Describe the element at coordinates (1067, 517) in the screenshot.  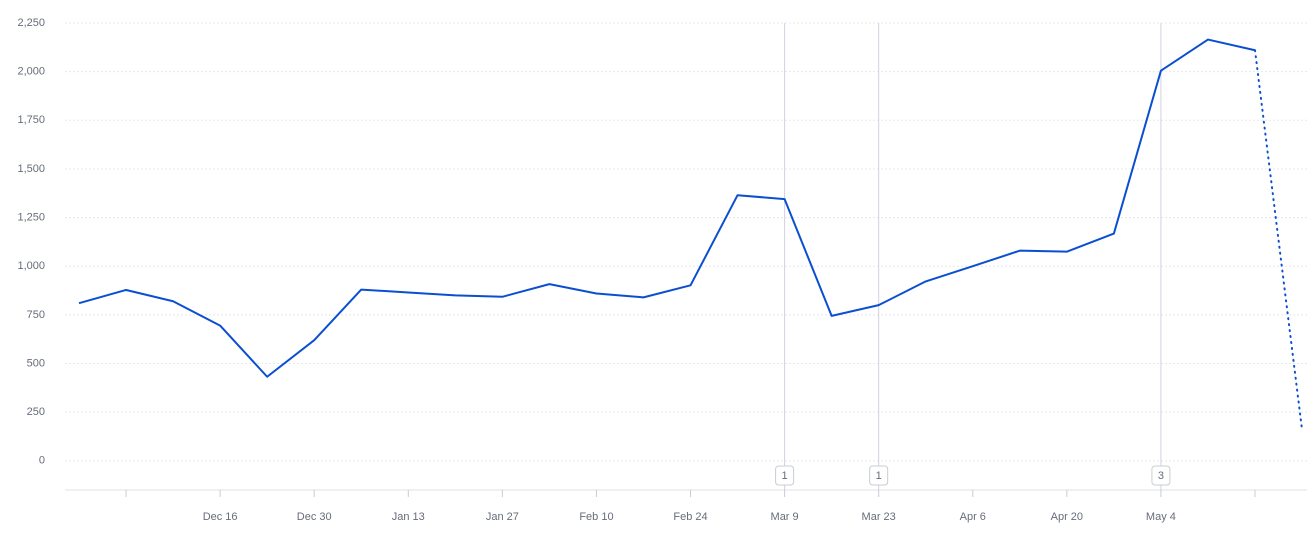
I see `x-tick-label: Apr 20` at that location.